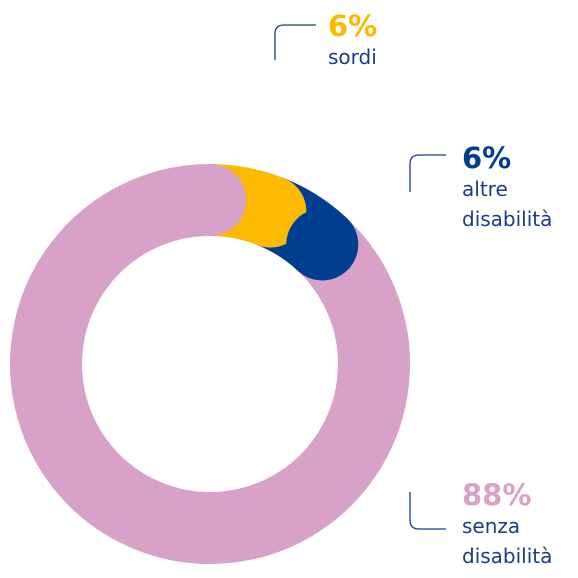 The image size is (578, 578). I want to click on label: 6% altre disabilità, so click(518, 188).